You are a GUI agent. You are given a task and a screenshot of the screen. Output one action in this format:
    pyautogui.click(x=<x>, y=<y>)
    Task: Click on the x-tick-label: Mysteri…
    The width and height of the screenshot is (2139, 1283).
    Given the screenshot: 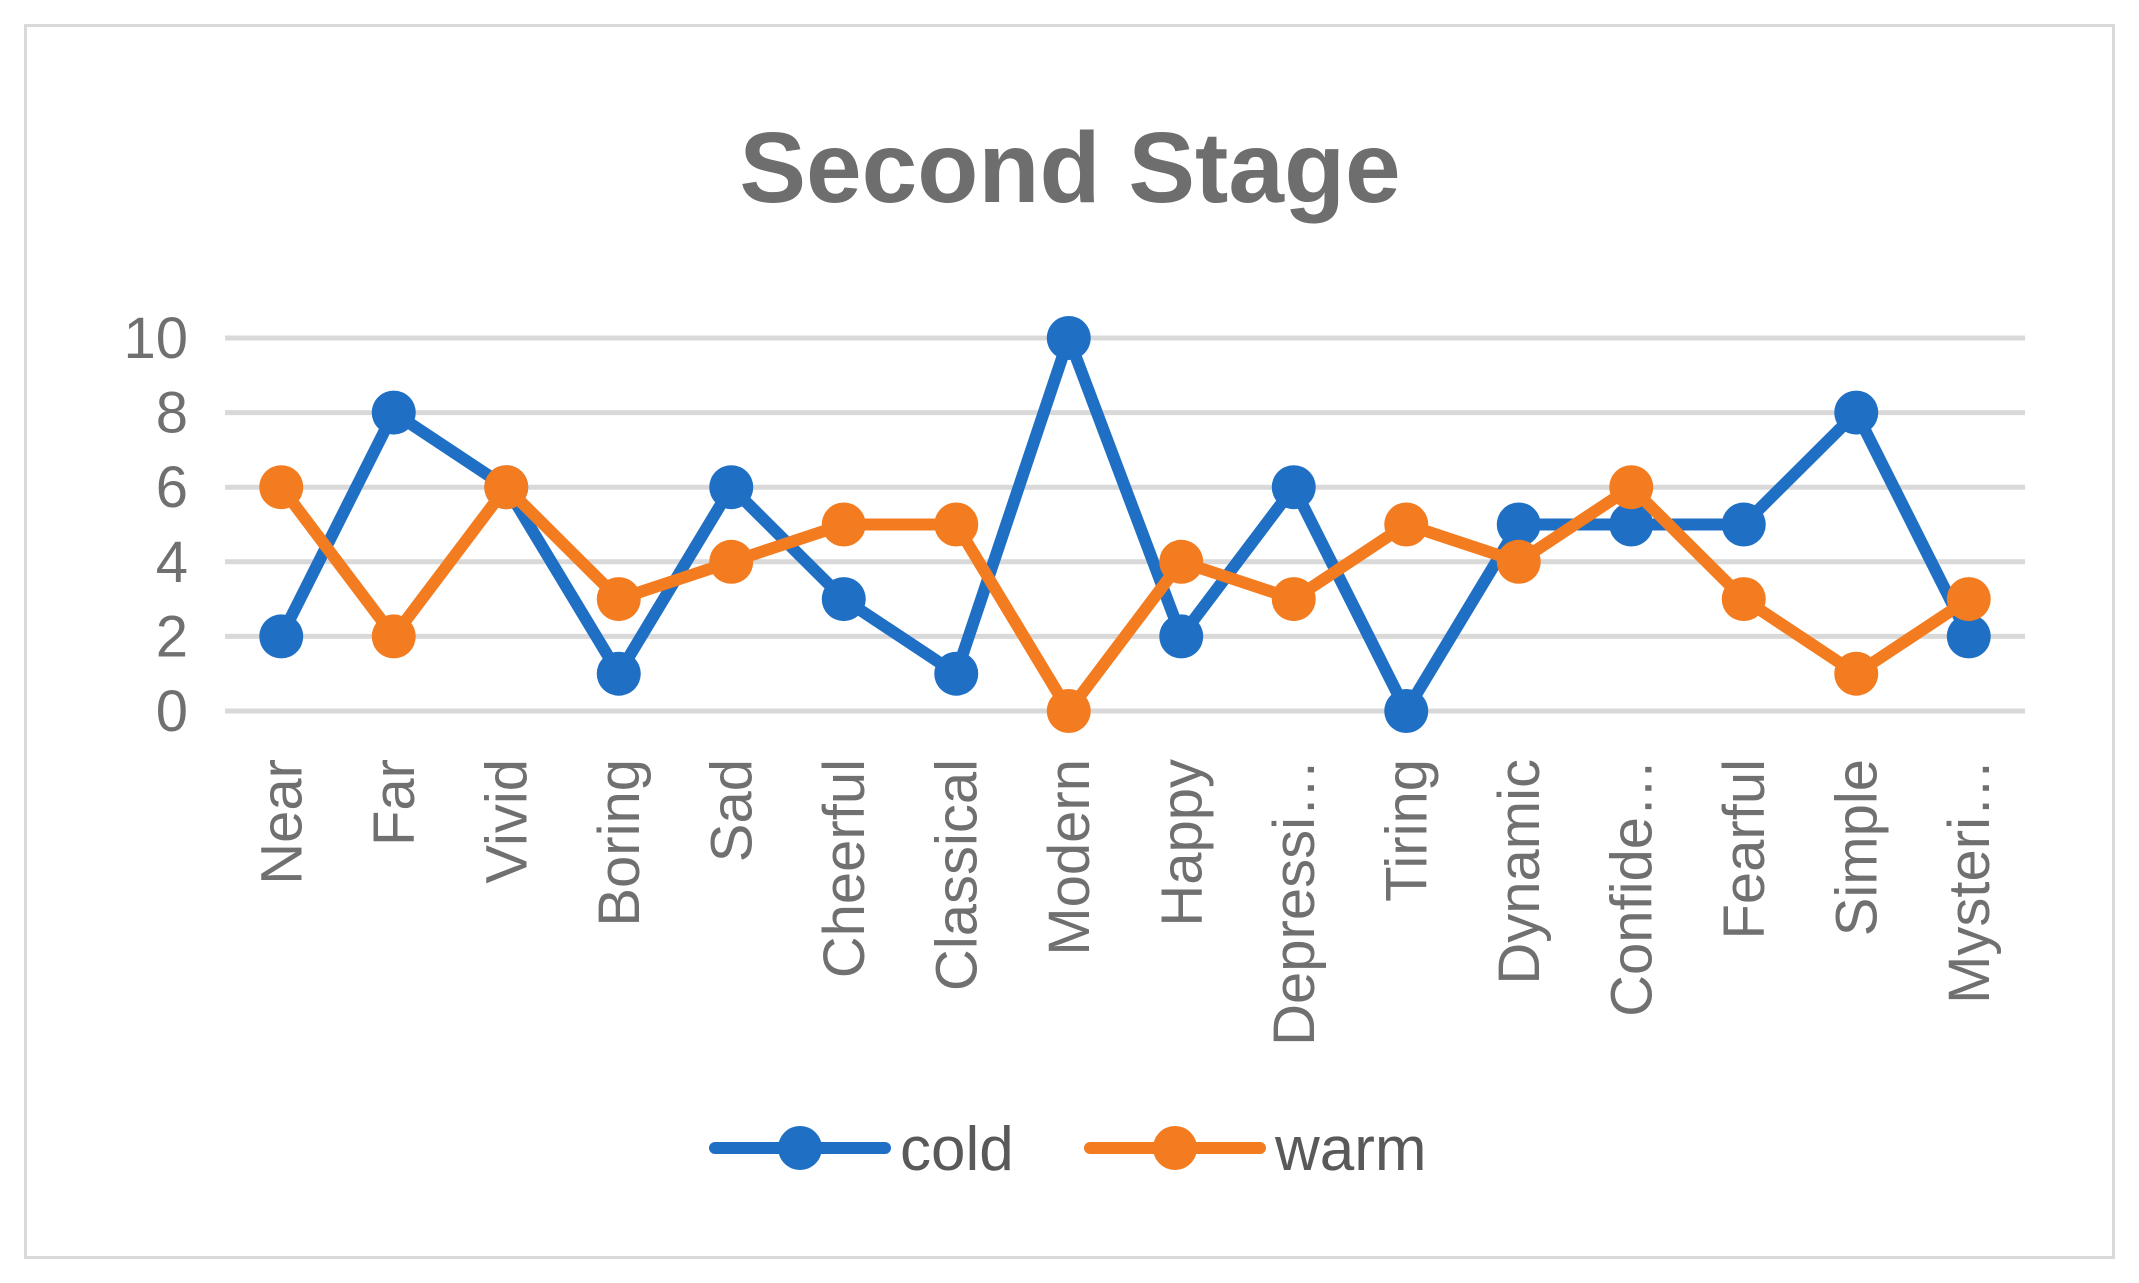 What is the action you would take?
    pyautogui.click(x=1969, y=881)
    